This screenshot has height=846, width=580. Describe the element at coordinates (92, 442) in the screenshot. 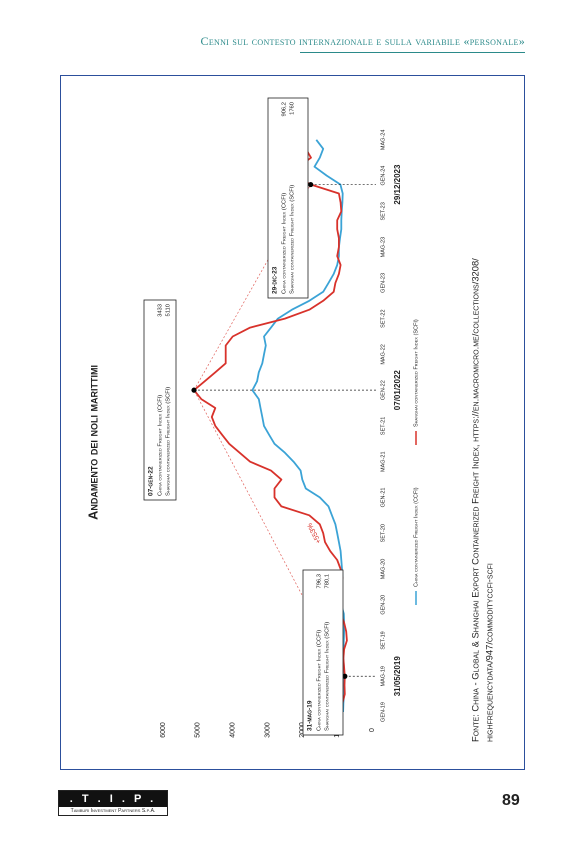

I see `chart-title: Andamento dei noli marittimi` at that location.